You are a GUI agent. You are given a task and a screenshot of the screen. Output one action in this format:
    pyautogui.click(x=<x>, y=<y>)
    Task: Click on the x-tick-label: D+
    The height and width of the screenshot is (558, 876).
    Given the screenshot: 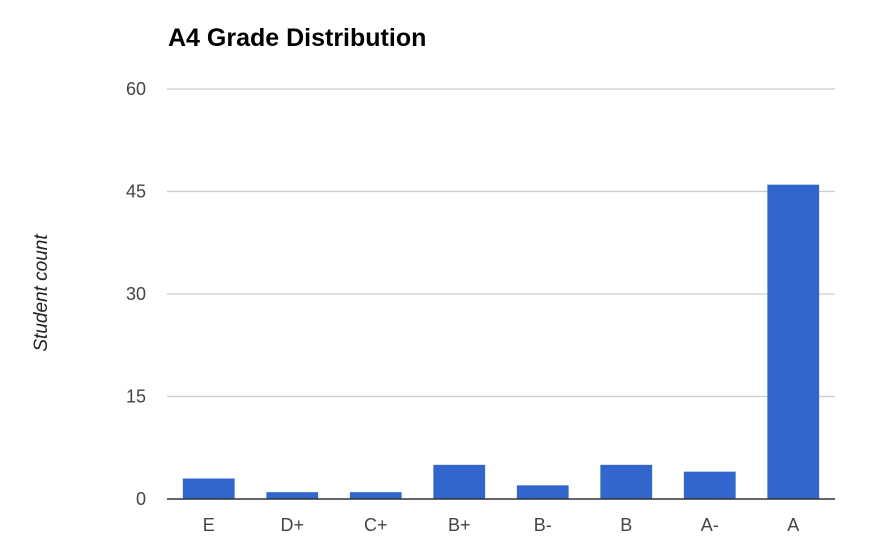 What is the action you would take?
    pyautogui.click(x=292, y=525)
    